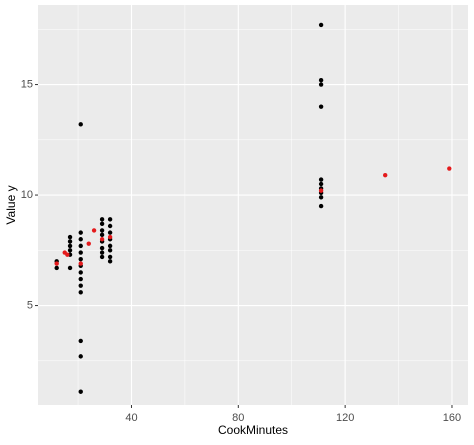  Describe the element at coordinates (253, 430) in the screenshot. I see `x-axis-label: CookMinutes` at that location.